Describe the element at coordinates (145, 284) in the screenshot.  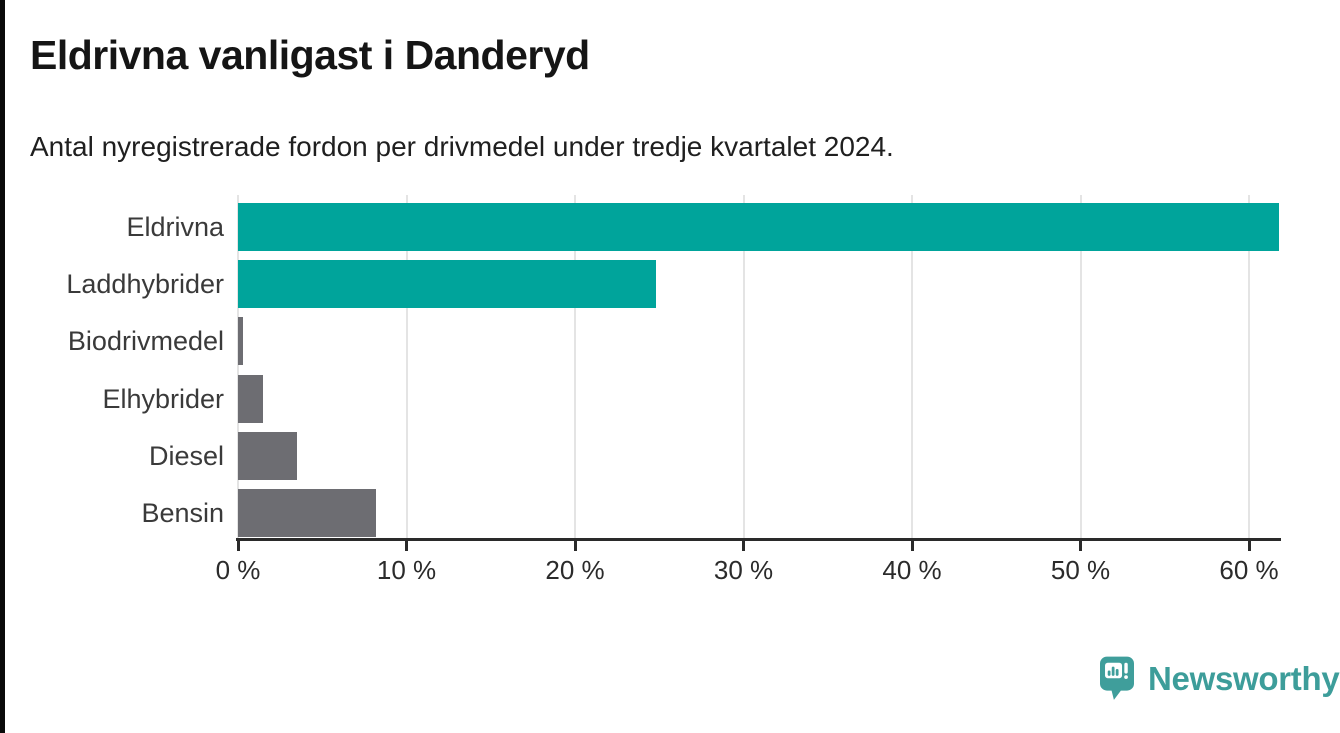
I see `category-label: Laddhybrider` at that location.